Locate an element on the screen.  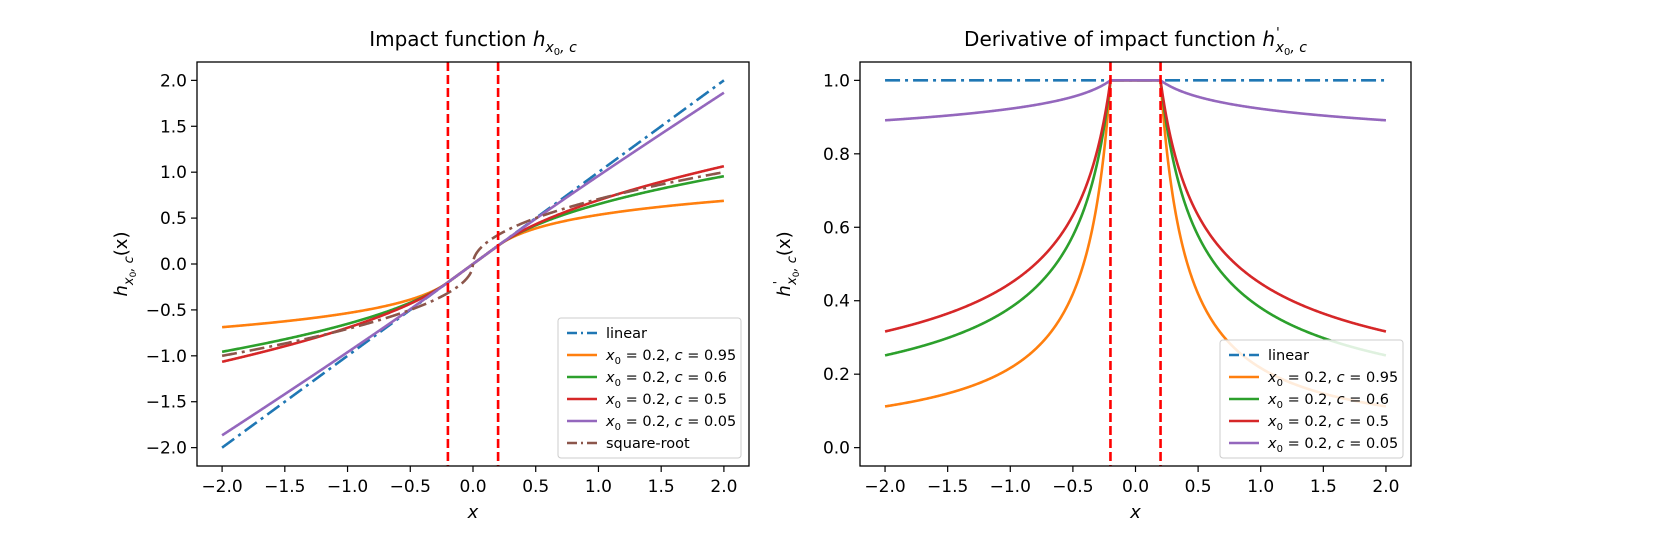
chart-title: Derivative of impact function h' x0, c is located at coordinates (1135, 42).